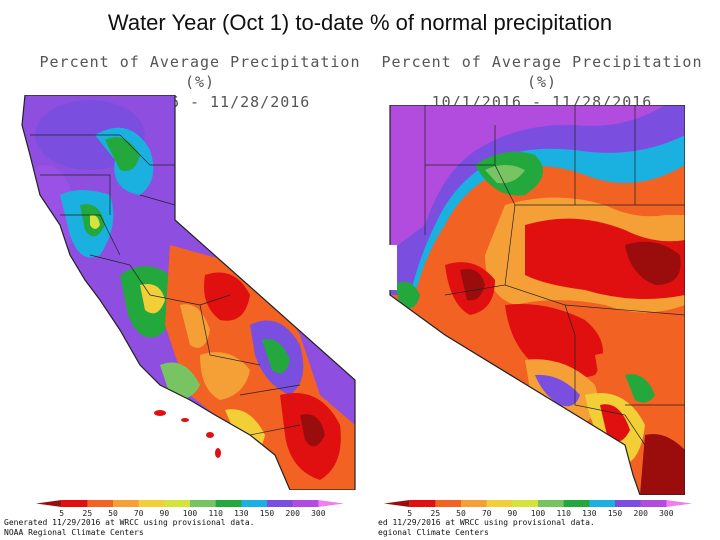  Describe the element at coordinates (487, 513) in the screenshot. I see `nevada-legend-label: 70` at that location.